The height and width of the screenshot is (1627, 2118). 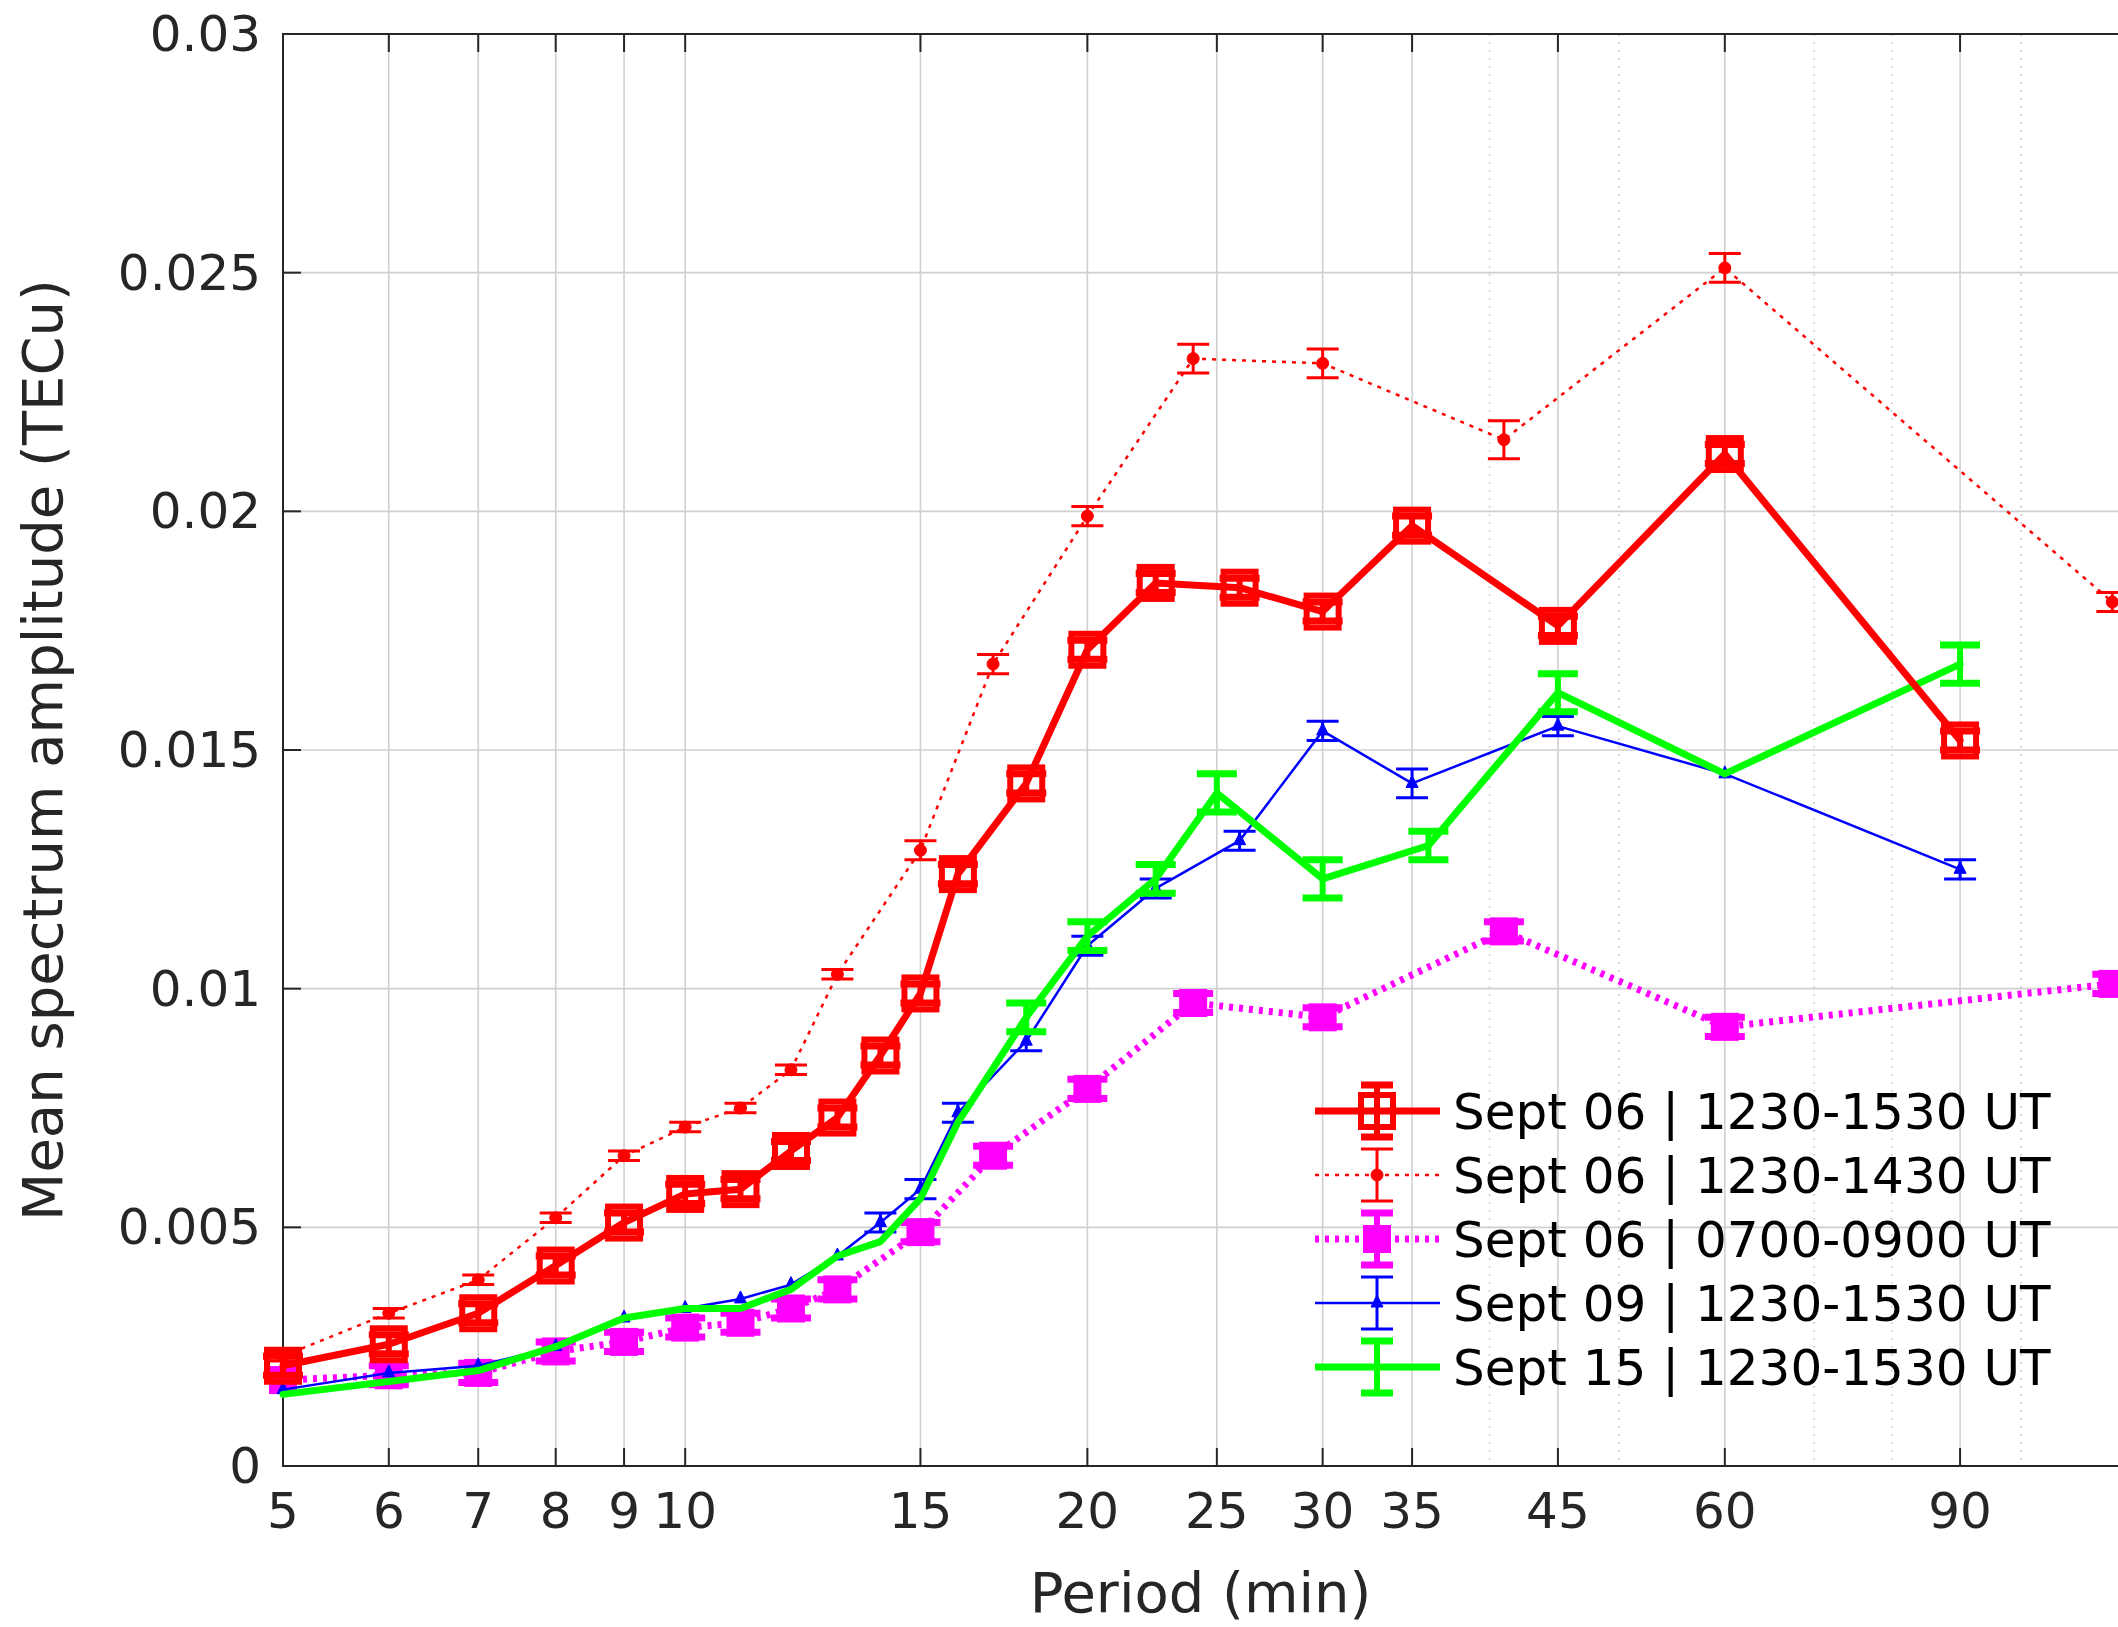 I want to click on x-tick-label: 60, so click(x=1725, y=1511).